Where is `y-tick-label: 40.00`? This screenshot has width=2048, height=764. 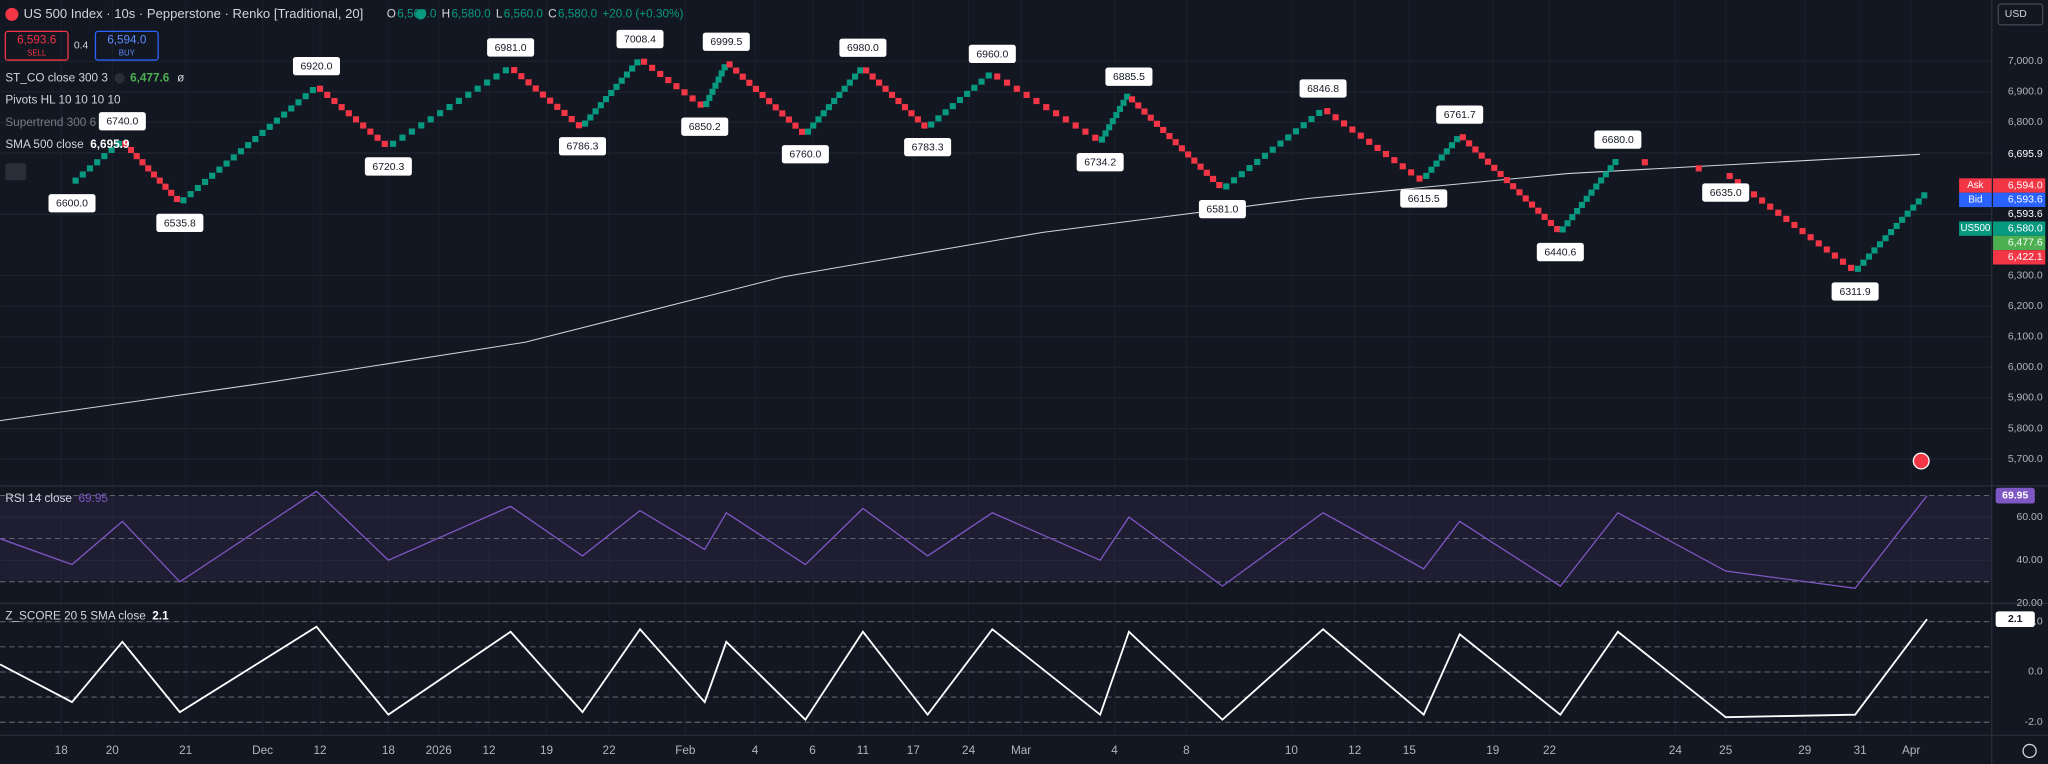
y-tick-label: 40.00 is located at coordinates (2030, 560).